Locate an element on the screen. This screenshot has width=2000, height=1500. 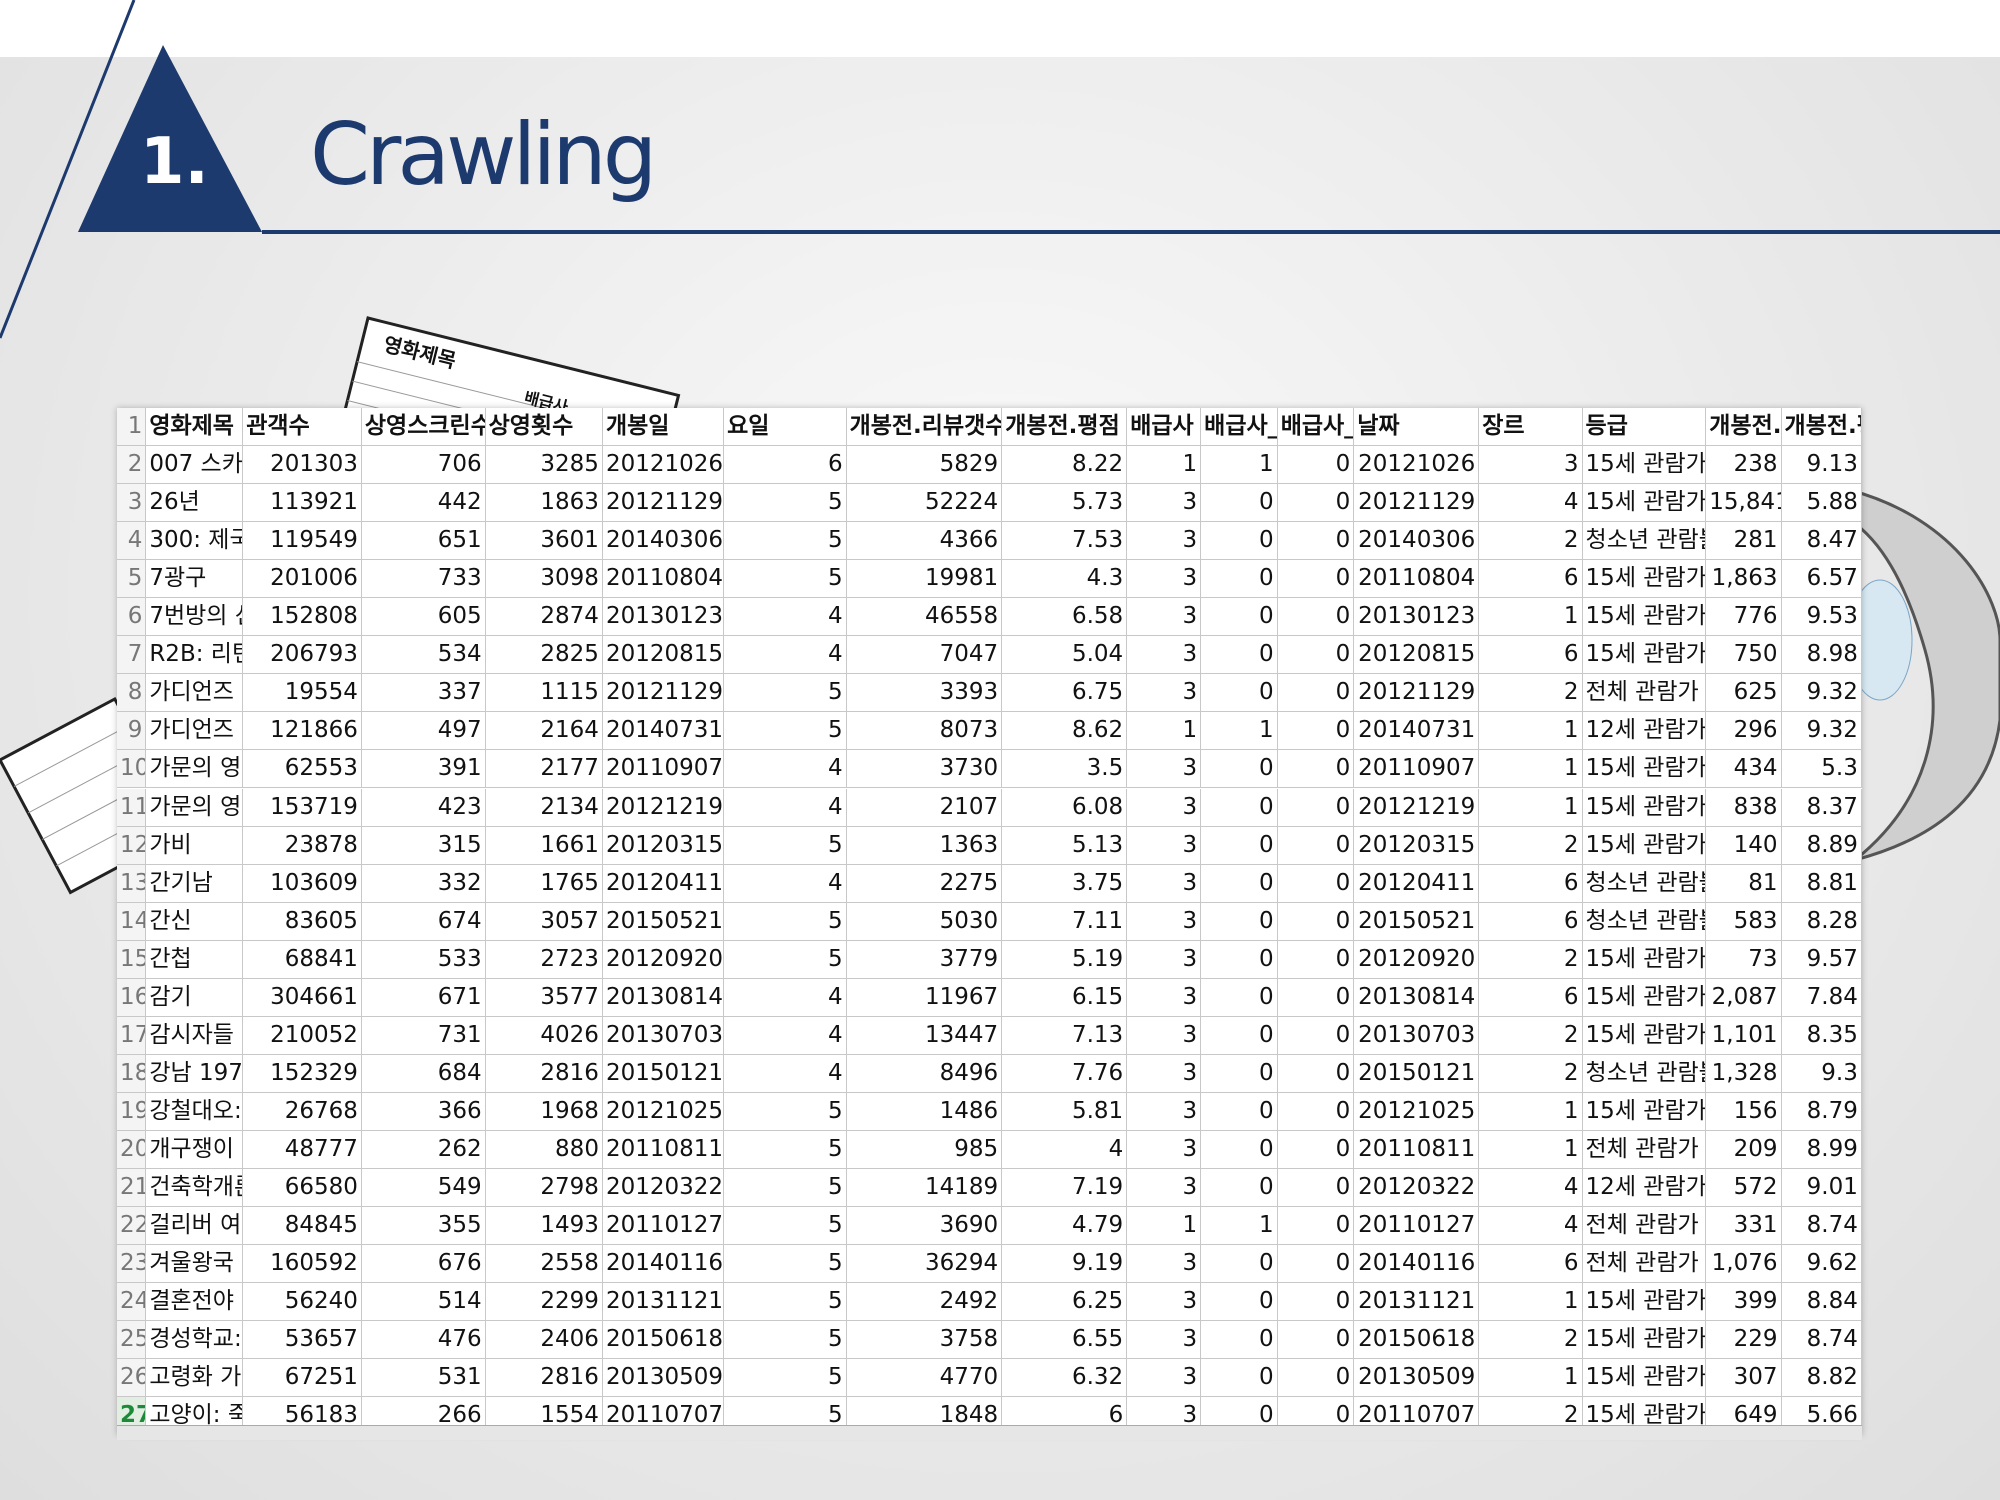
table-cell: 강철대오:구 is located at coordinates (195, 1111).